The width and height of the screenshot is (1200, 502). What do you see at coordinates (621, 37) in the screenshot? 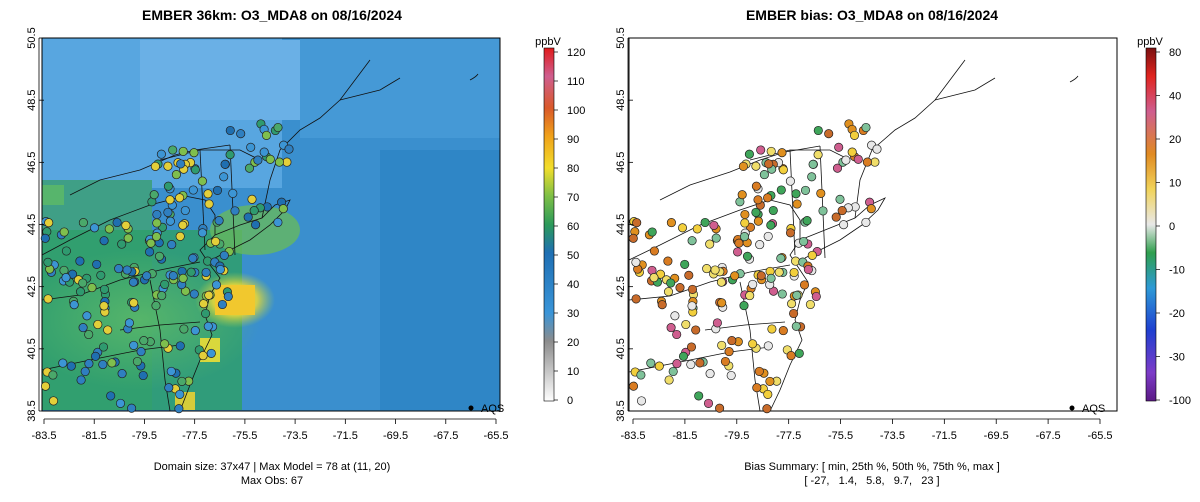
I see `right-y-tick-label: 50.5` at bounding box center [621, 37].